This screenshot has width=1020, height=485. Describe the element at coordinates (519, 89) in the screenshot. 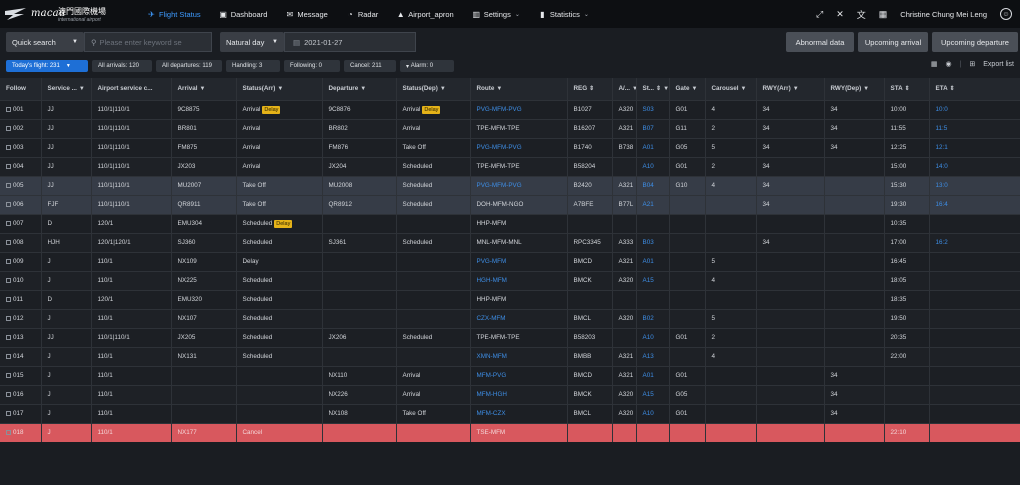

I see `column-header: Route ▼` at that location.